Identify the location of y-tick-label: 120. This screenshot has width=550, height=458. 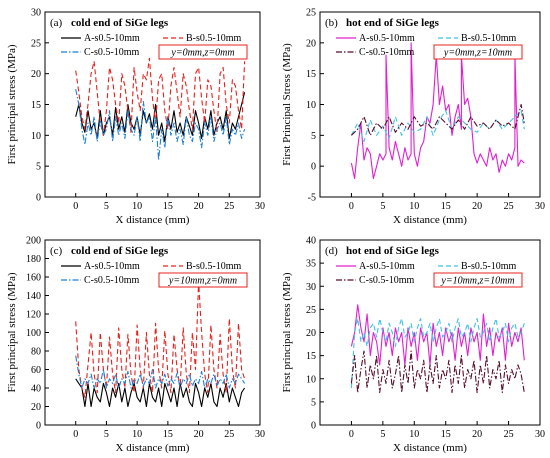
(33, 315).